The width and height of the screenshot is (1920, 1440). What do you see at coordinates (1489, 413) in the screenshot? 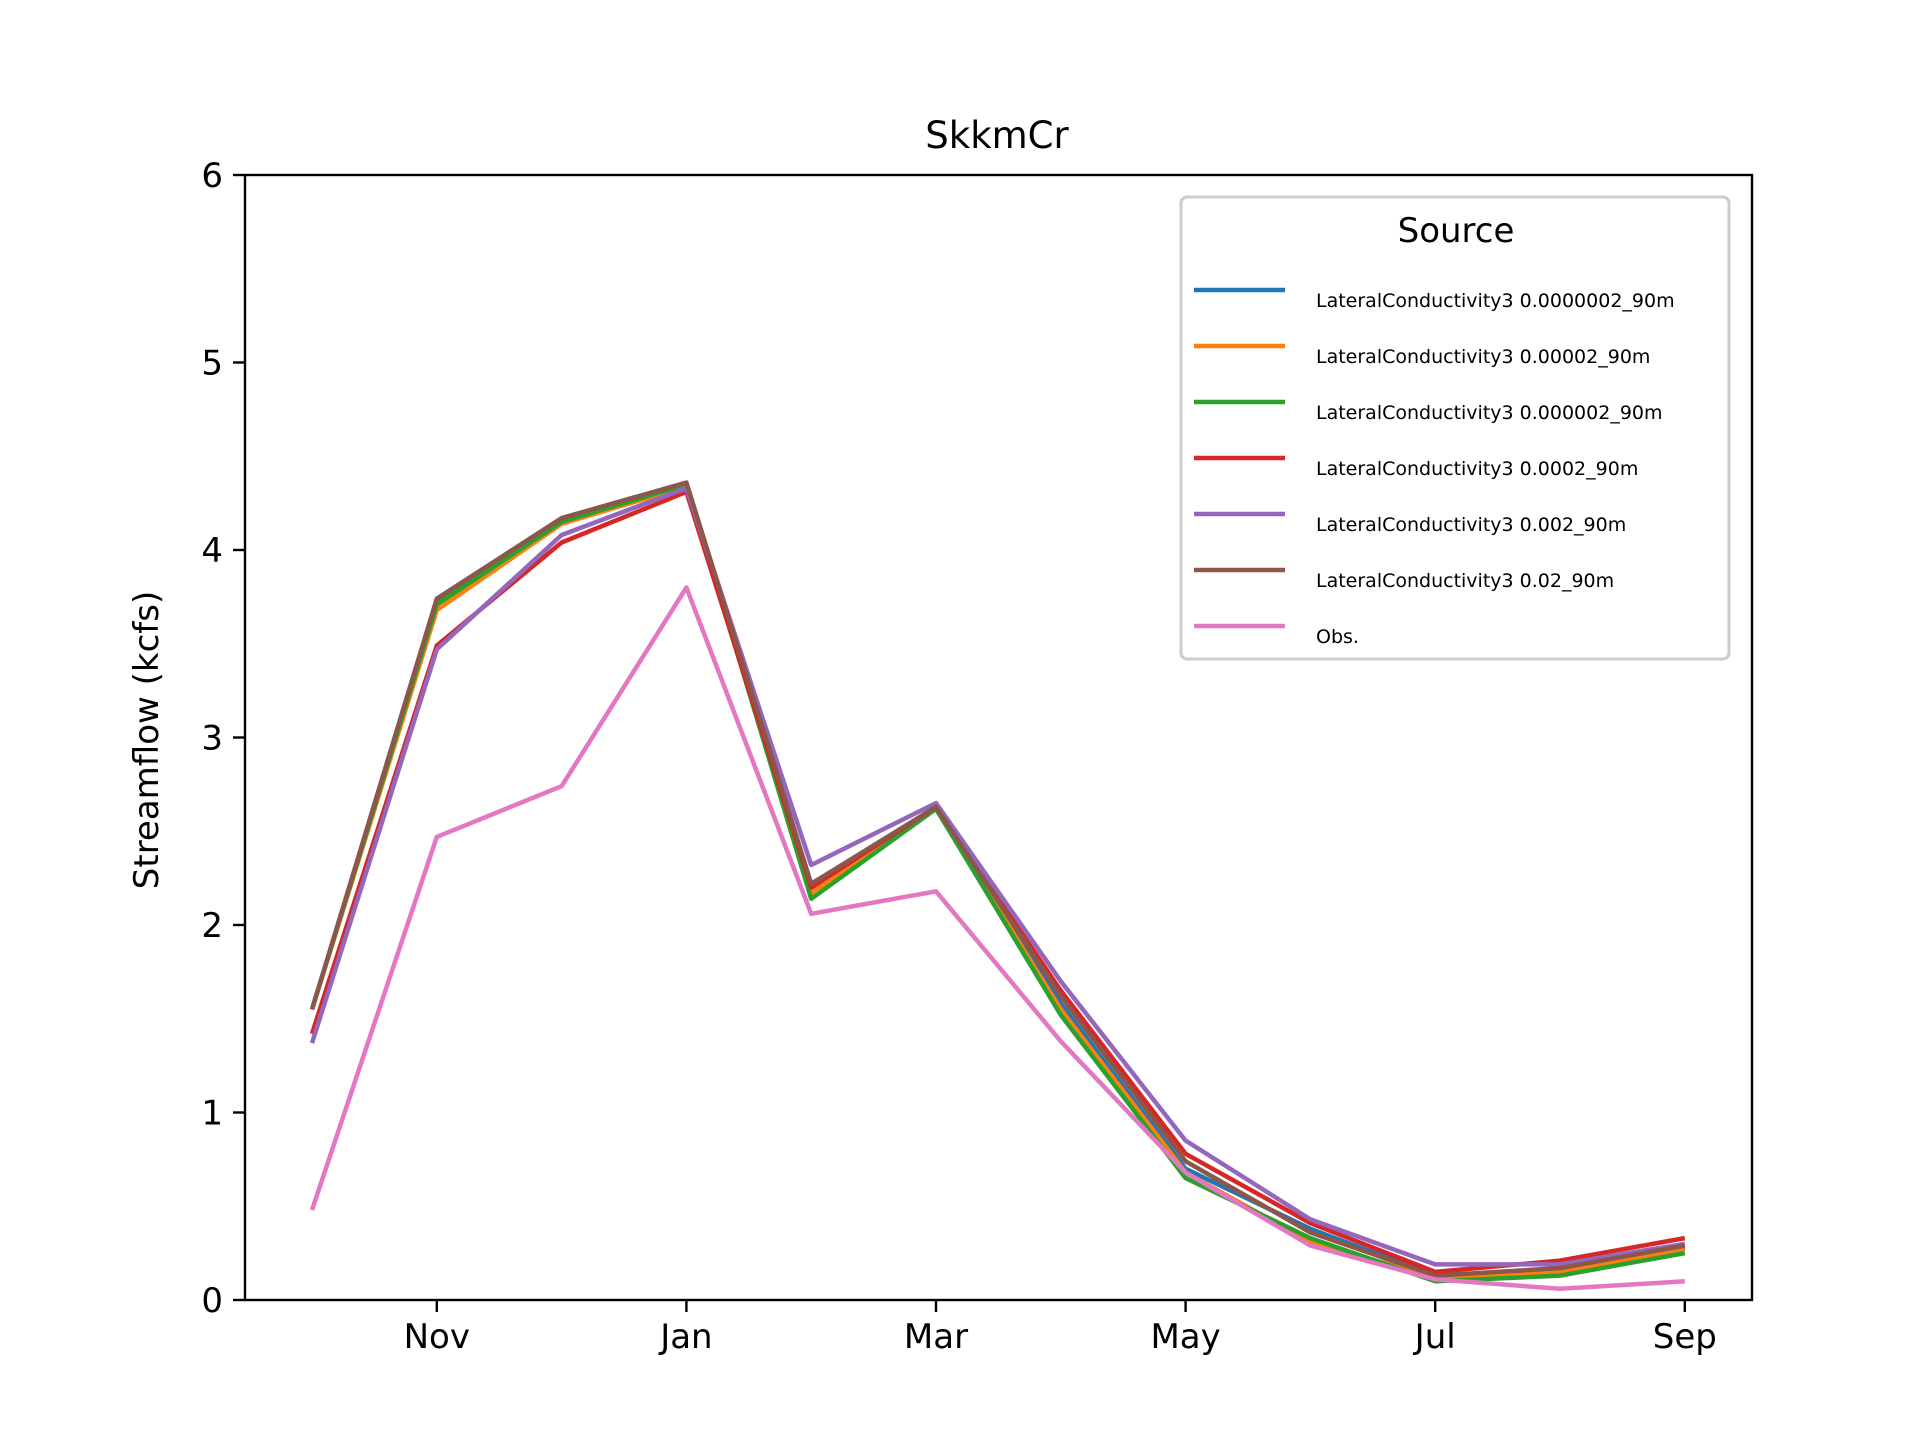
I see `legend-label: LateralConductivity3 0.000002_90m` at bounding box center [1489, 413].